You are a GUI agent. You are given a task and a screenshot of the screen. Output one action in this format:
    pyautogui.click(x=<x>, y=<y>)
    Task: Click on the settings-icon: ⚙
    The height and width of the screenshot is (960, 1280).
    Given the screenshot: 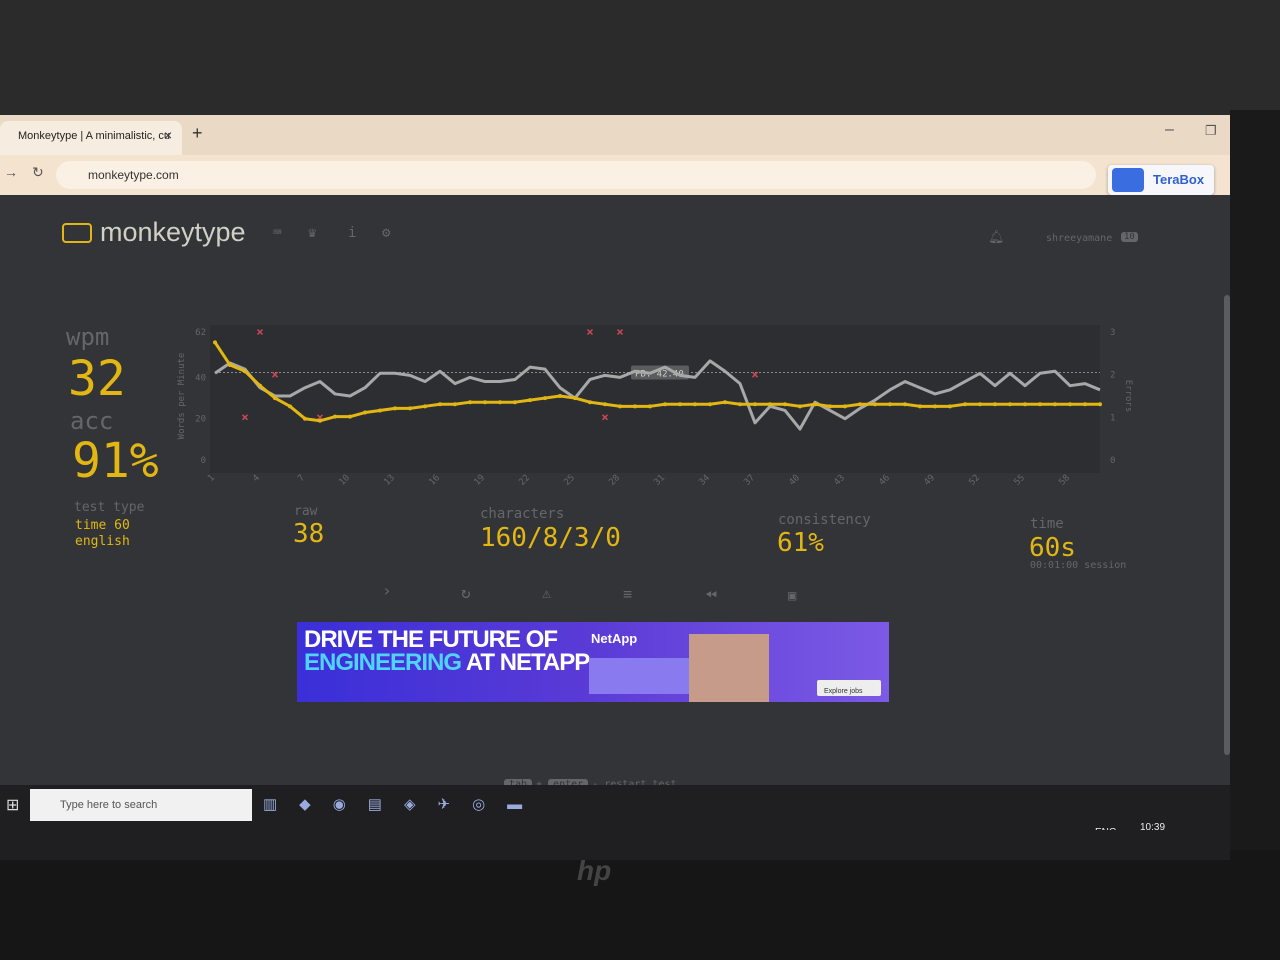 What is the action you would take?
    pyautogui.click(x=386, y=233)
    